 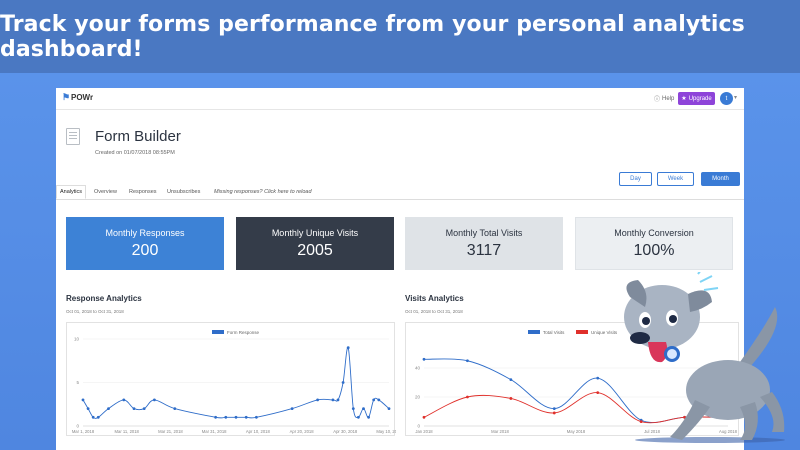 What do you see at coordinates (95, 311) in the screenshot?
I see `response-analytics-range: Oct 01, 2018 to Oct 31, 2018` at bounding box center [95, 311].